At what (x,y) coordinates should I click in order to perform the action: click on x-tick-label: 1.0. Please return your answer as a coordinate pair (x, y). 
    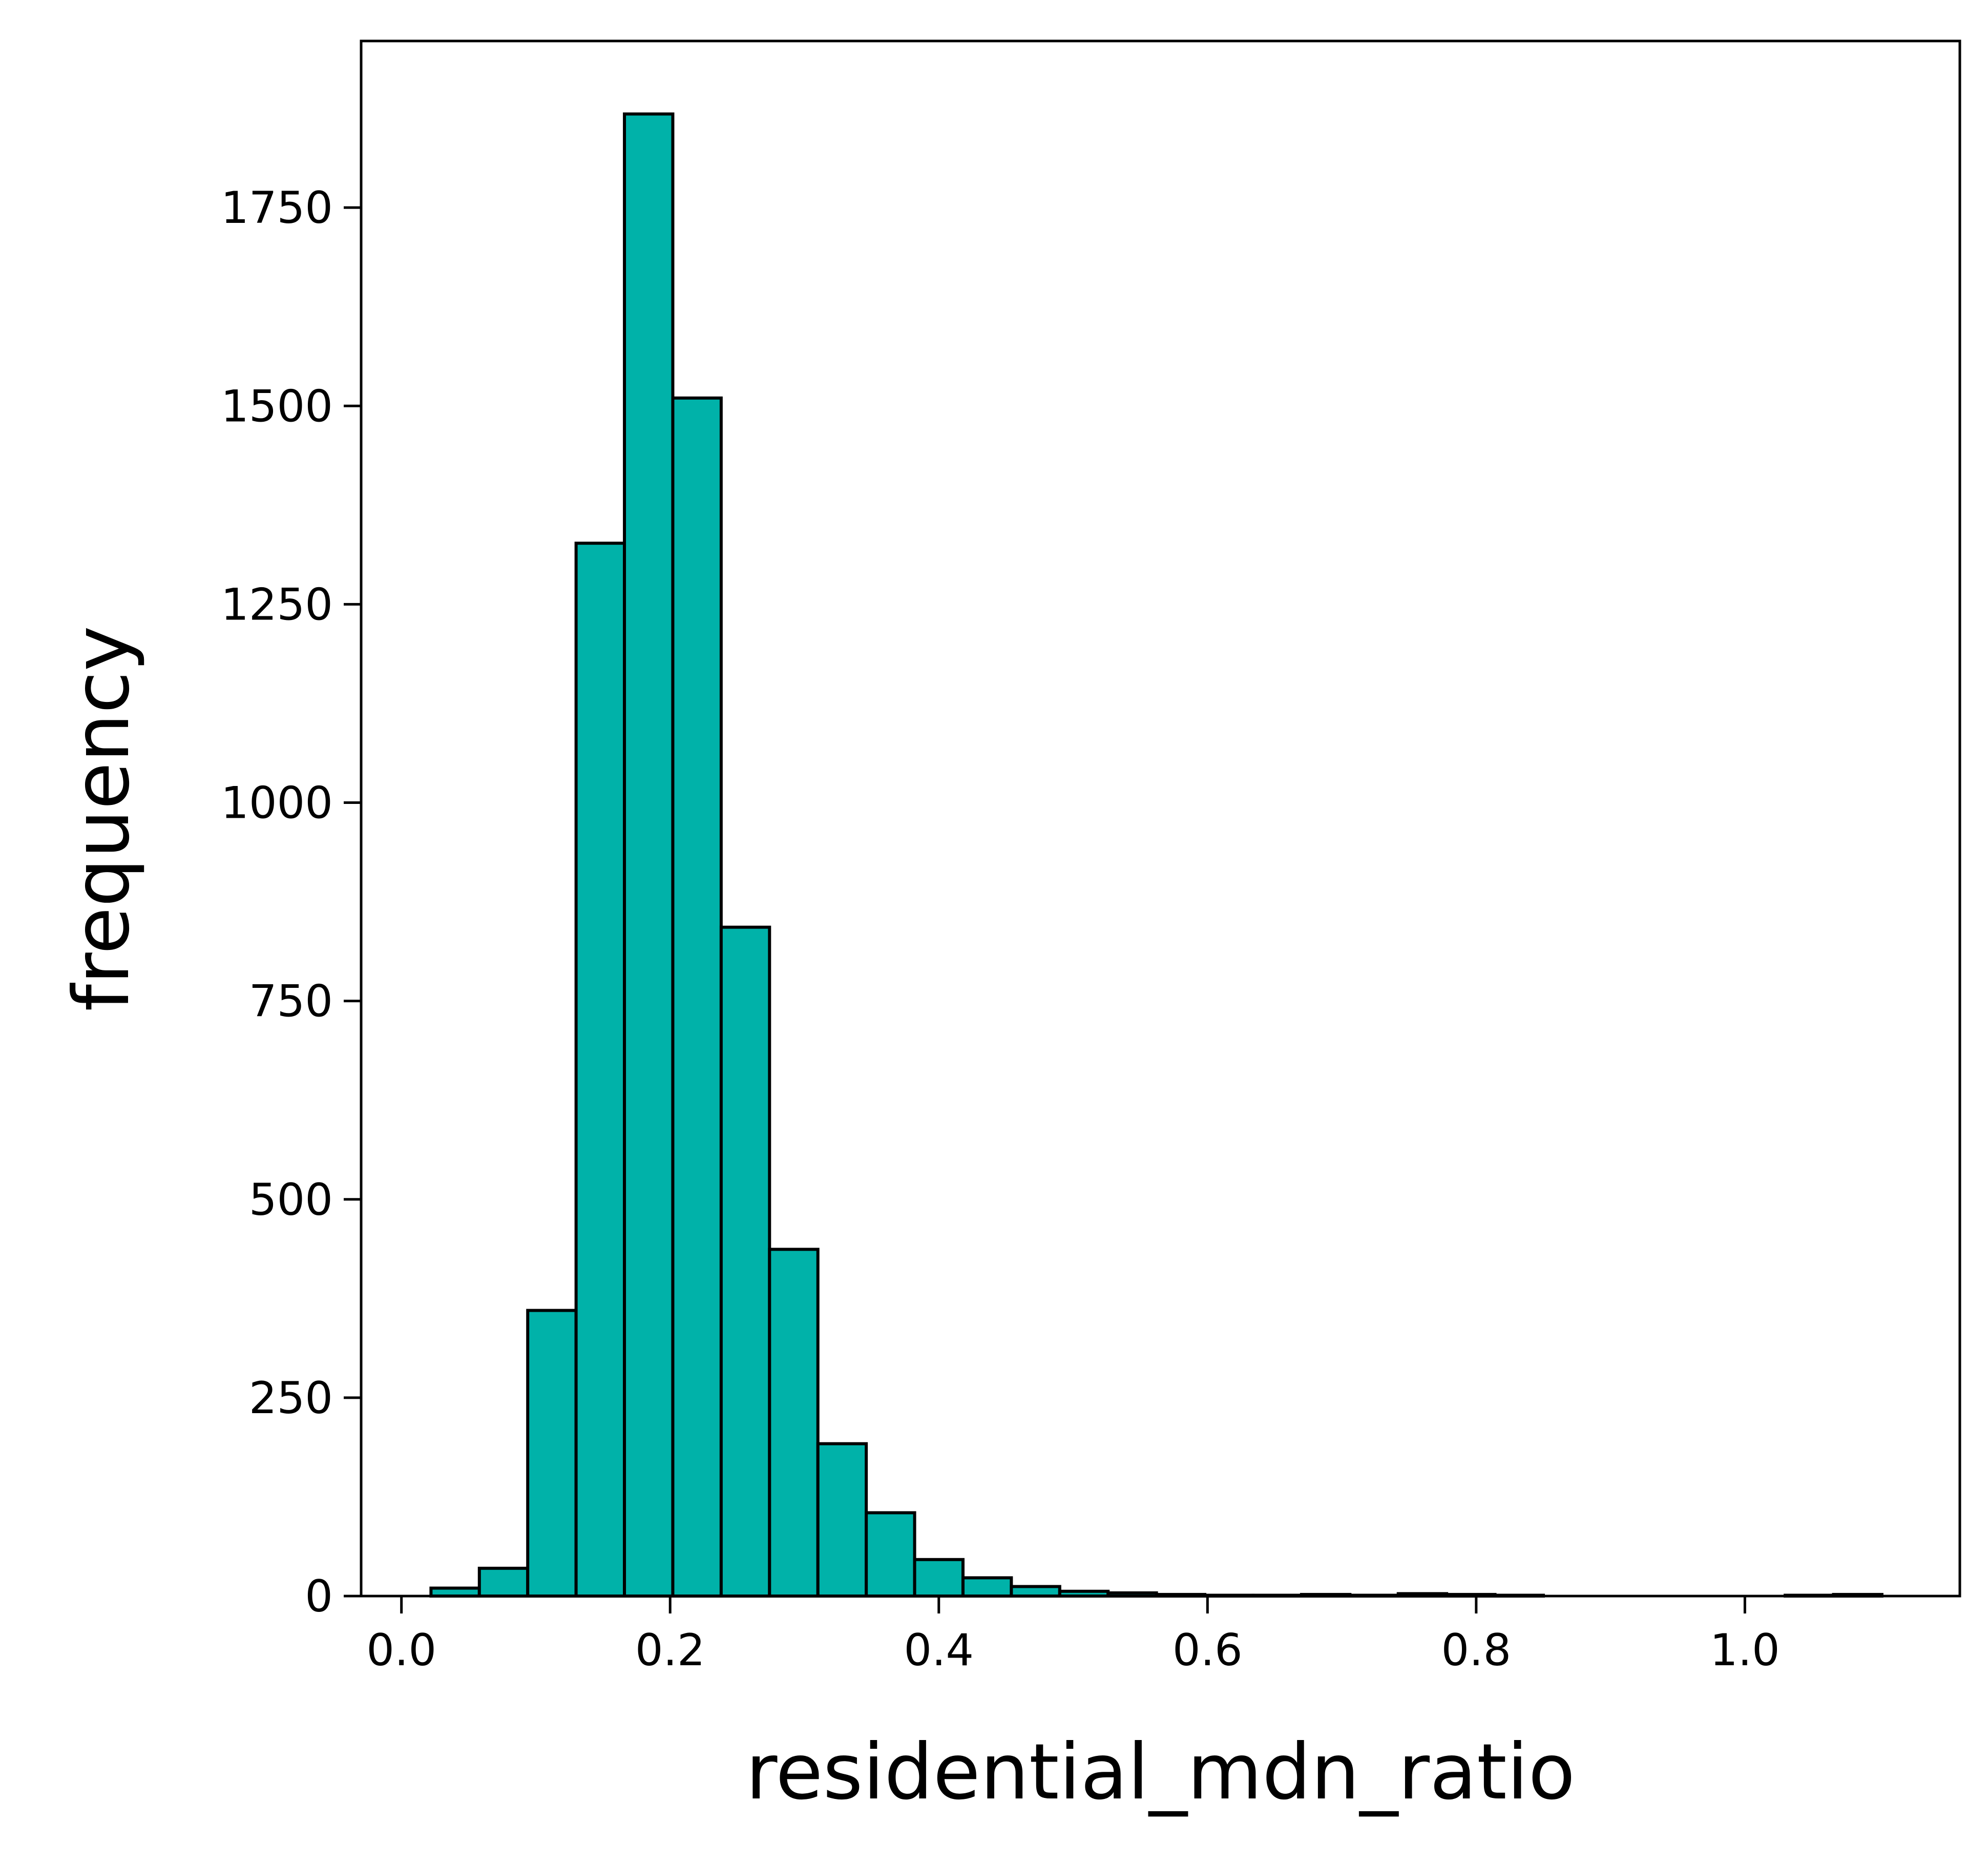
    Looking at the image, I should click on (1745, 1650).